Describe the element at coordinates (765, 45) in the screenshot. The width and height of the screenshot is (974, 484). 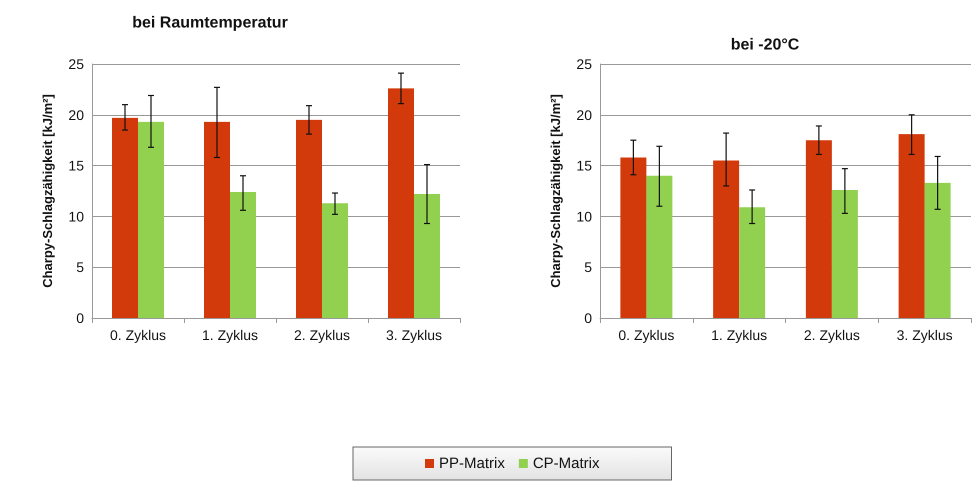
I see `chart-title: bei -20°C` at that location.